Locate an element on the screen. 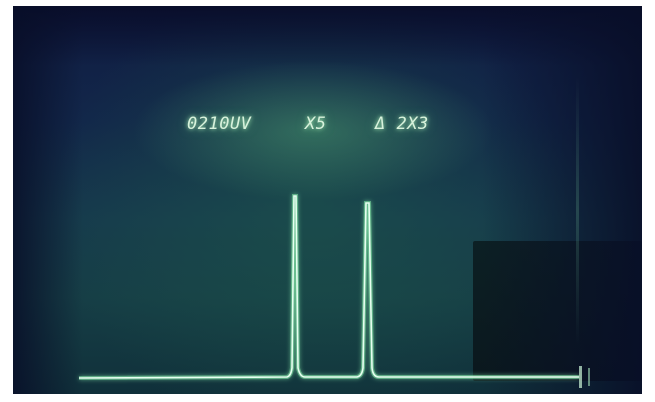 This screenshot has width=655, height=402. screen-edge-line is located at coordinates (577, 211).